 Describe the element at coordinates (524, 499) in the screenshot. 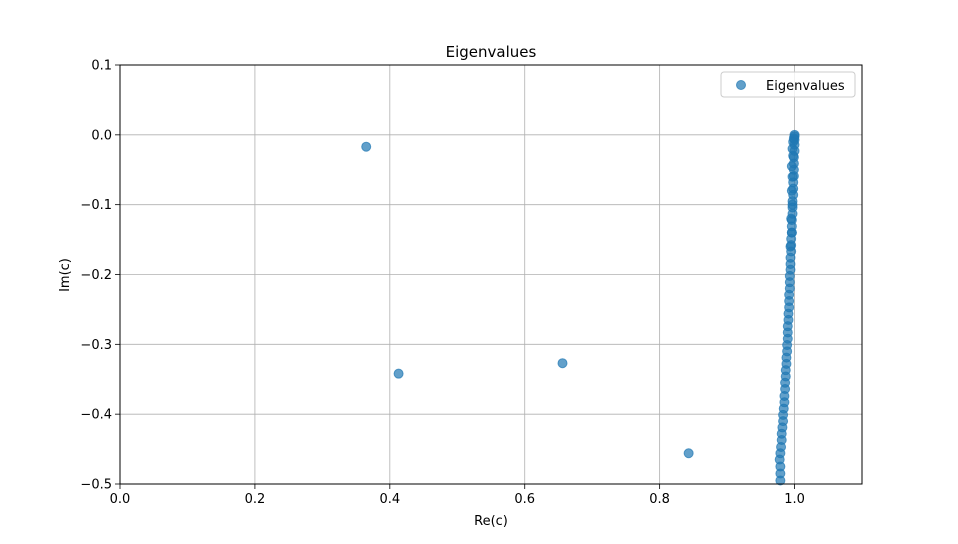

I see `x-tick-label: 0.6` at that location.